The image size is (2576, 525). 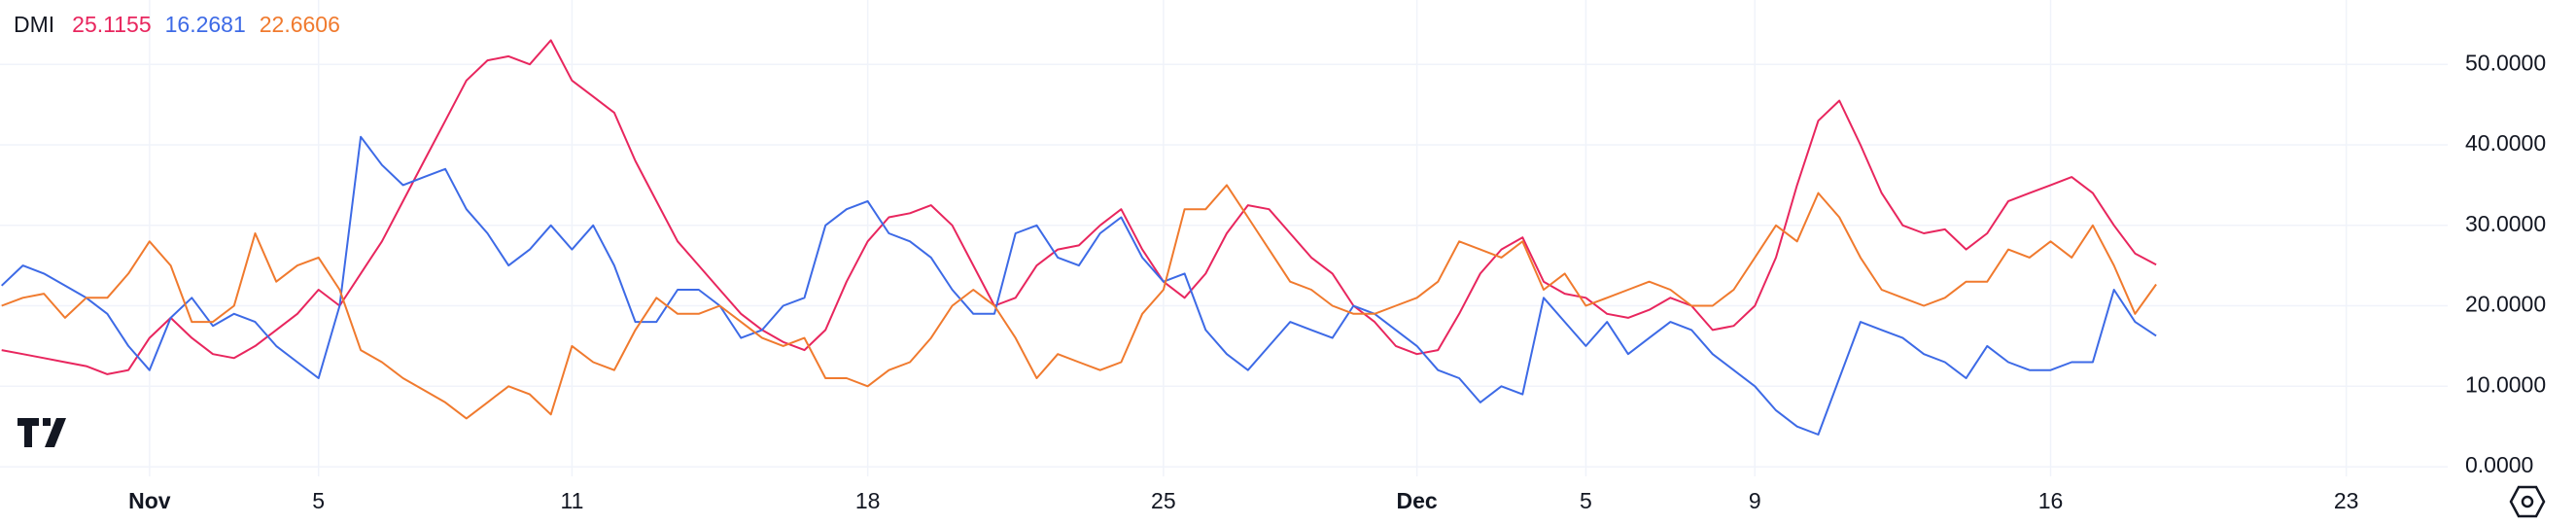 I want to click on tv-logo, so click(x=41, y=432).